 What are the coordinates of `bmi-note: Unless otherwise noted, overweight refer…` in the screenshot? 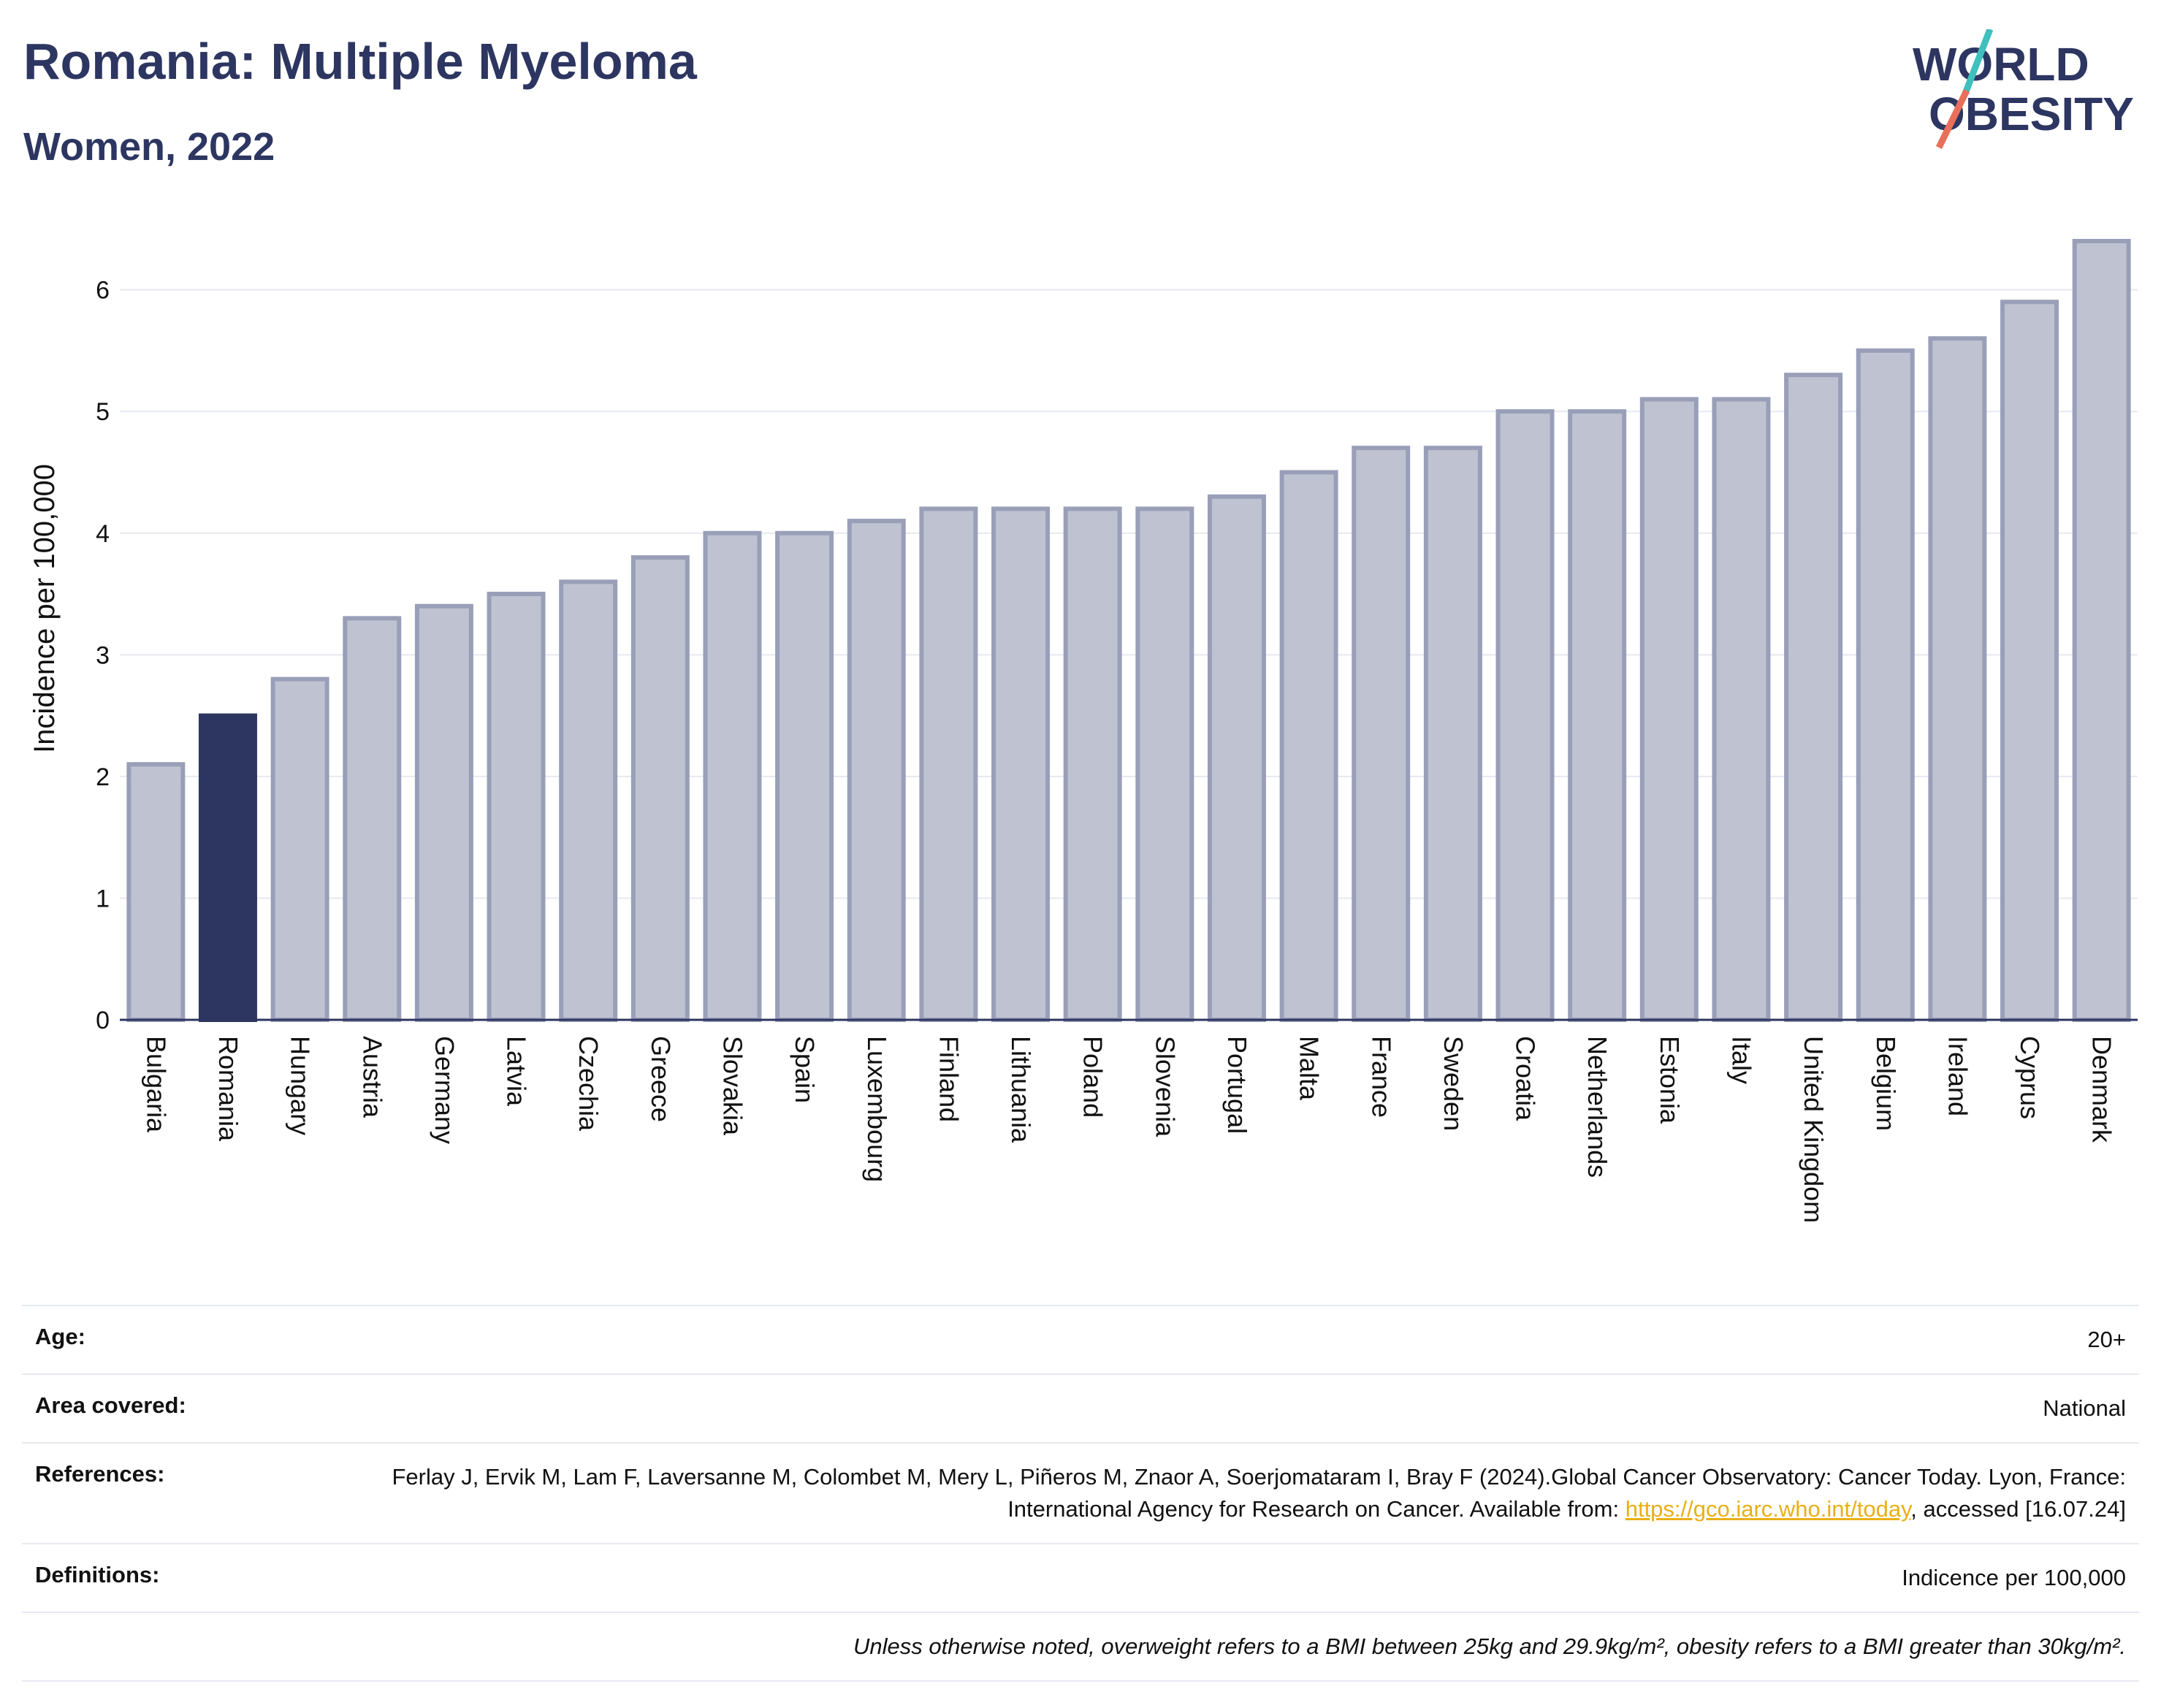 It's located at (1489, 1646).